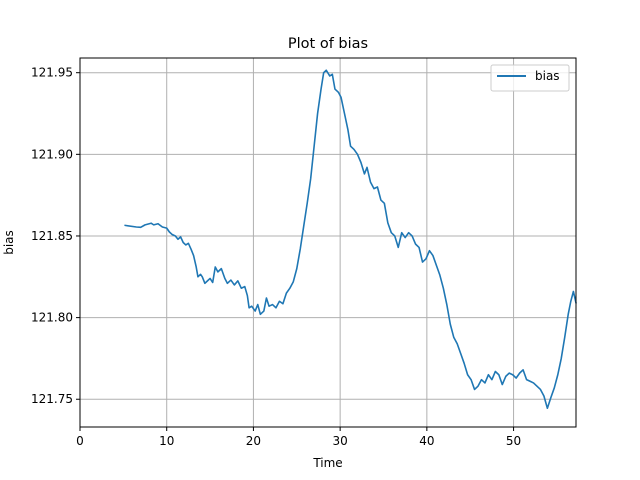 This screenshot has height=480, width=640. I want to click on y-axis-ticks: 121.75 121.80 121.85 121.90 121.95, so click(55, 236).